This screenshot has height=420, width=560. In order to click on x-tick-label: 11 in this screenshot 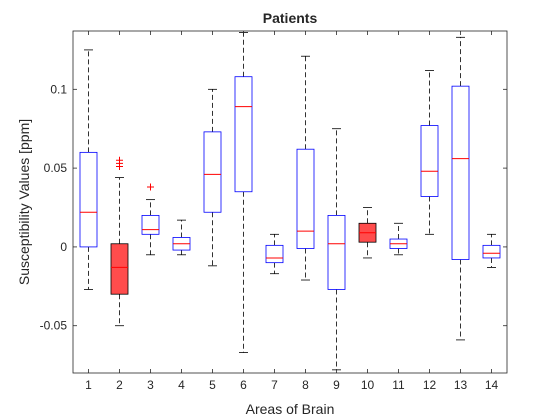, I will do `click(398, 385)`.